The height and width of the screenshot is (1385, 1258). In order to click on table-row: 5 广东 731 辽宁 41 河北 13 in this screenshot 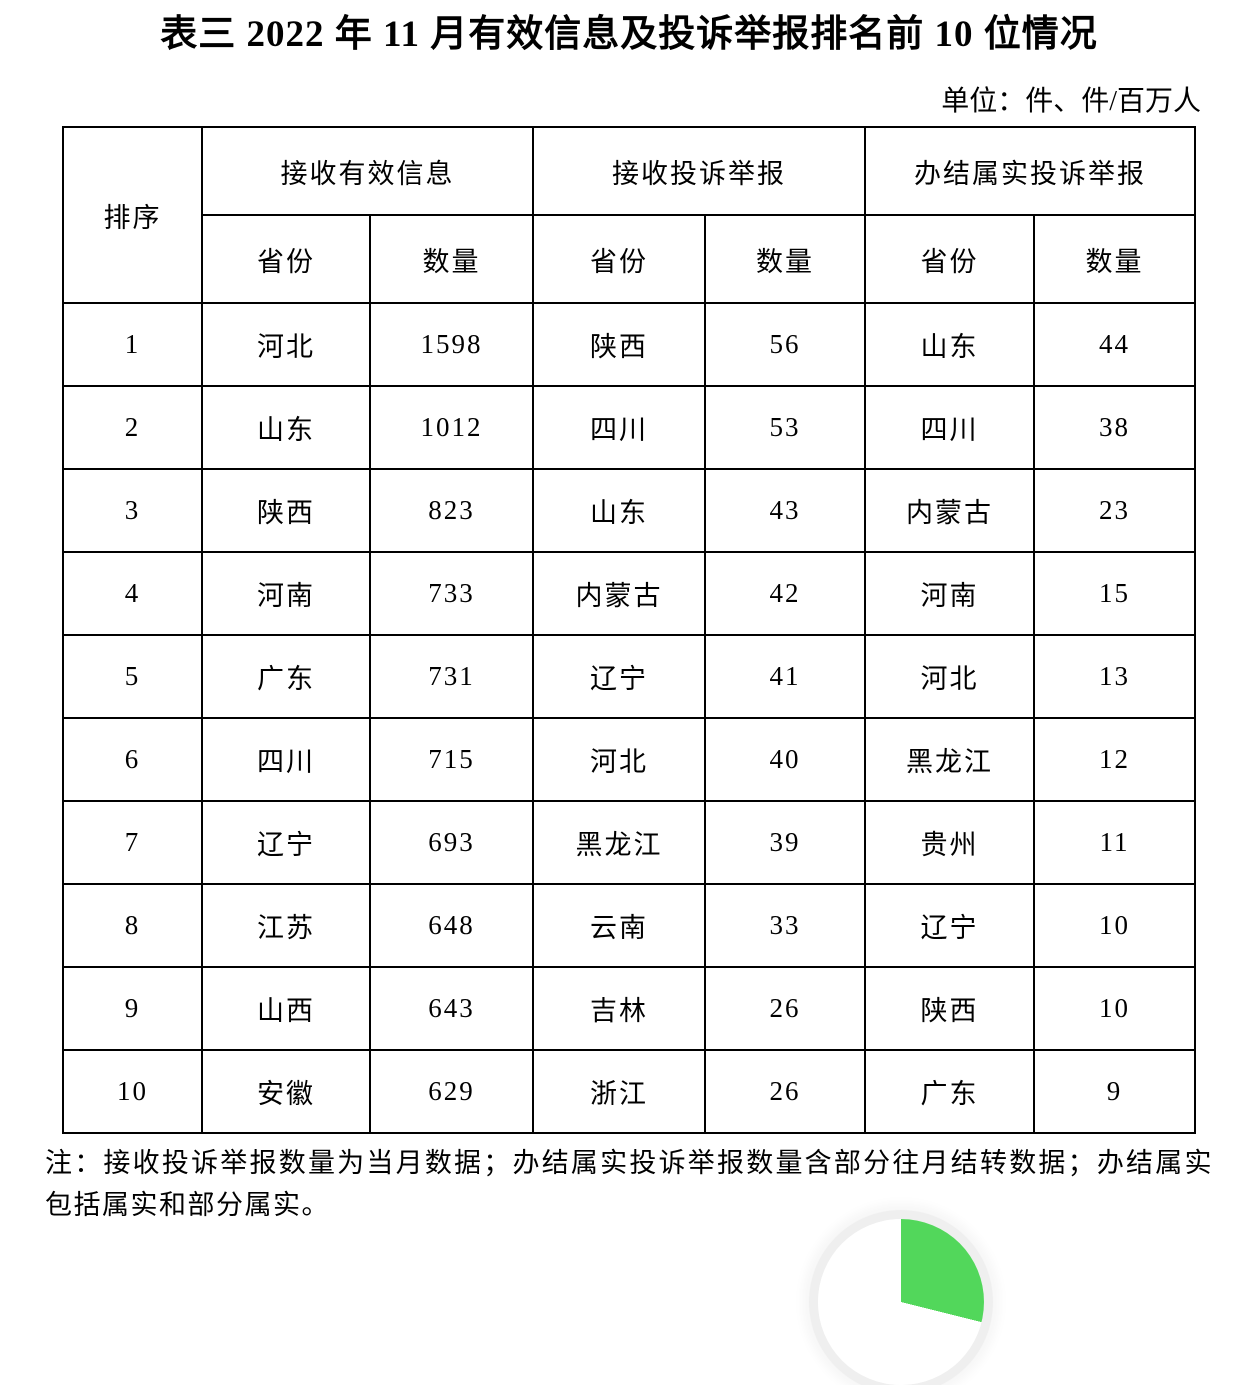, I will do `click(629, 676)`.